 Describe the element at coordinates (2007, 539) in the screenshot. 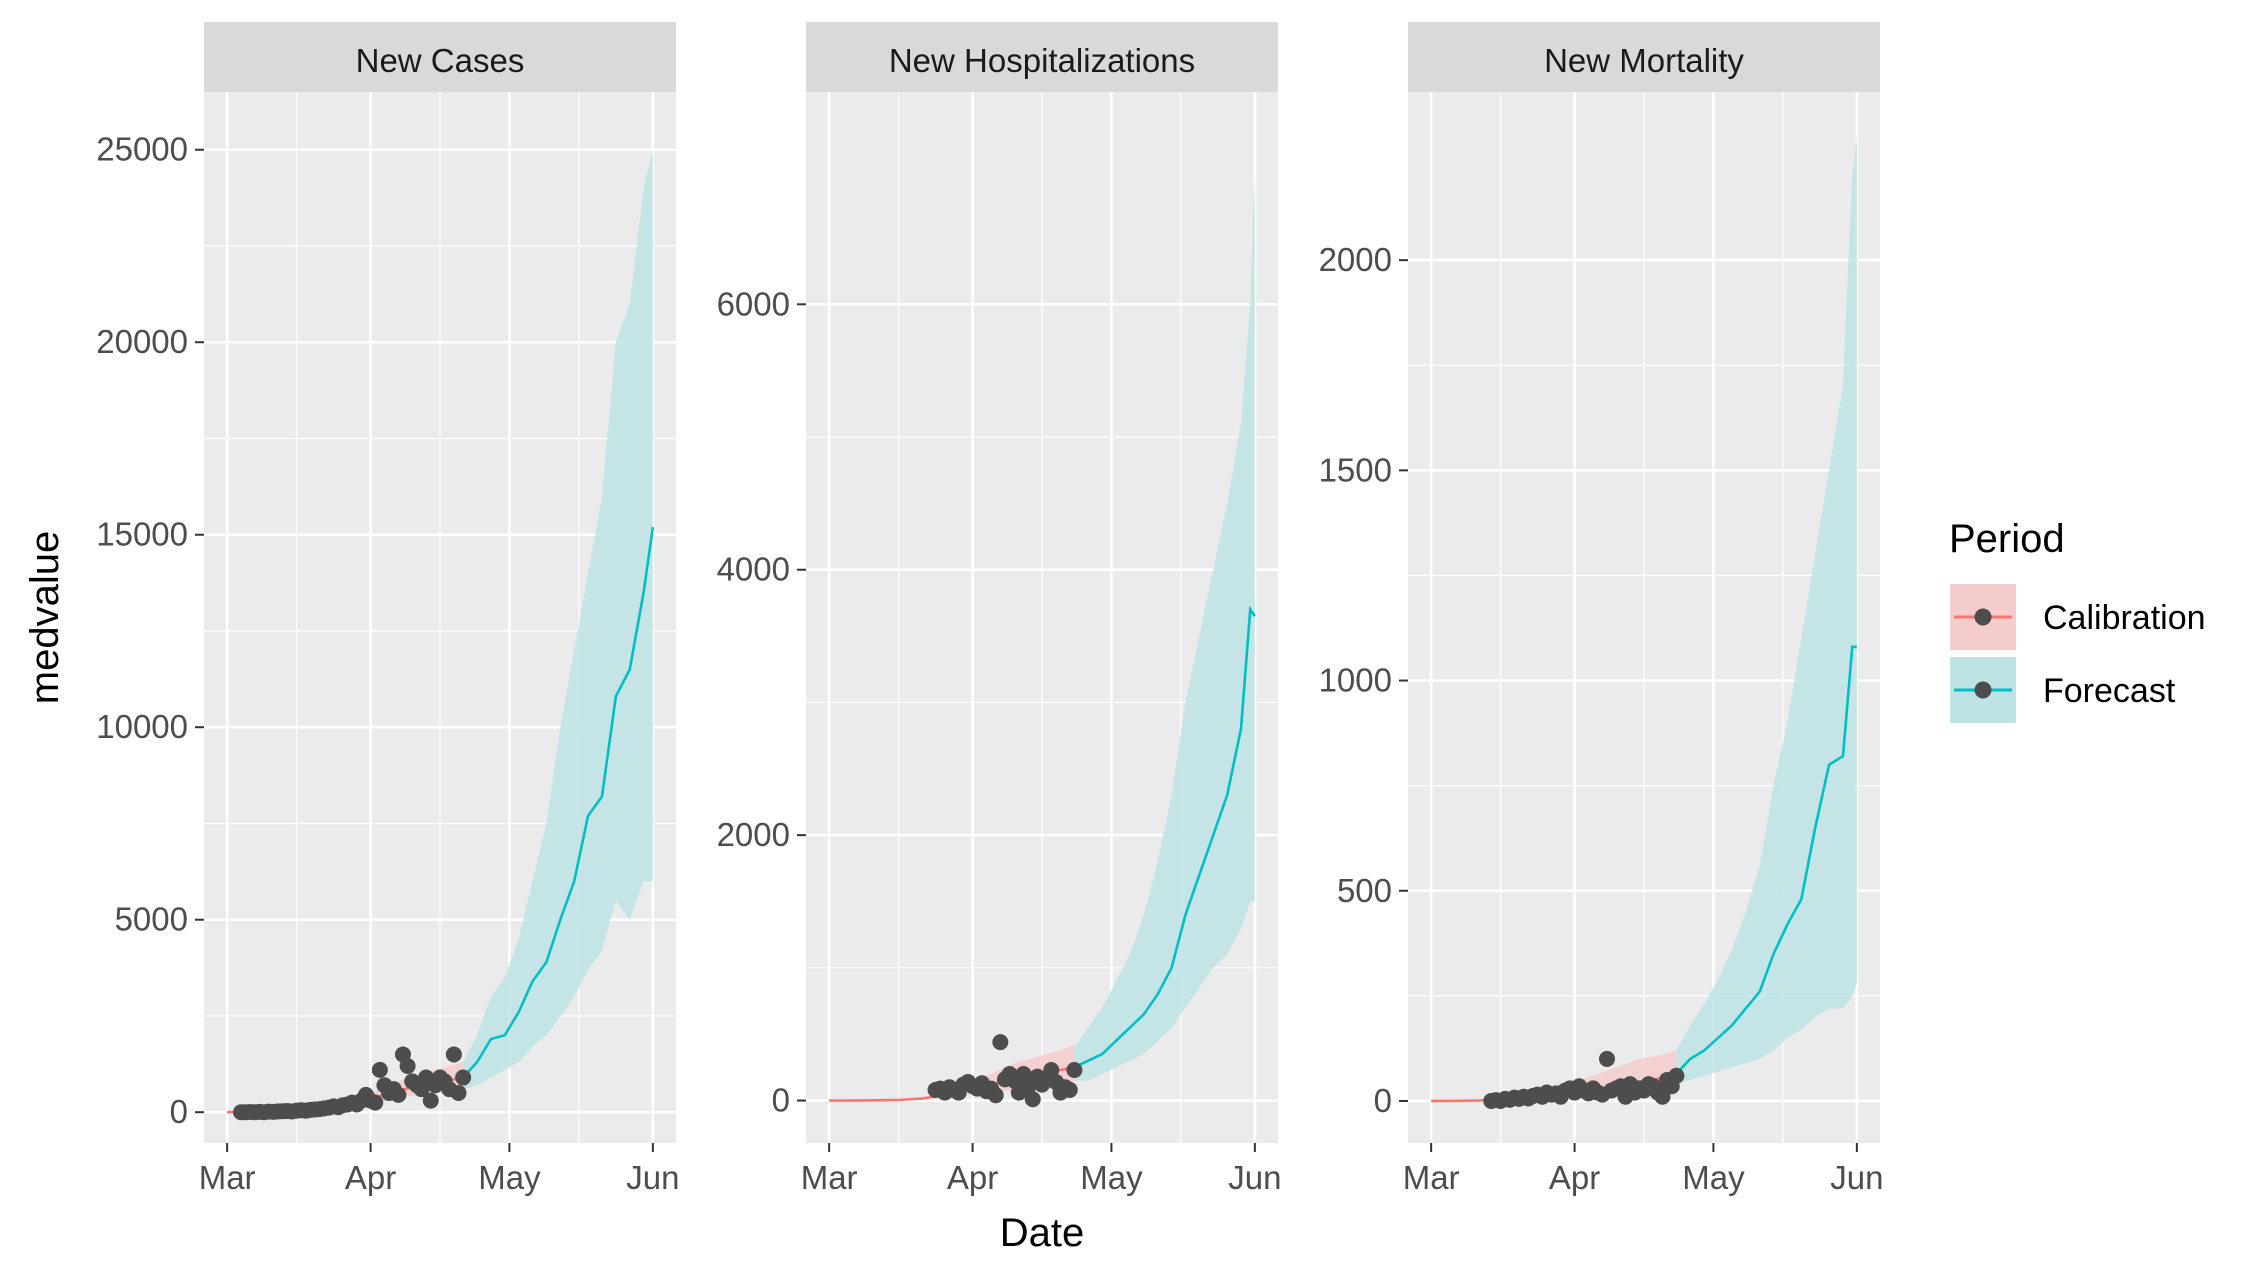

I see `legend-title: Period` at that location.